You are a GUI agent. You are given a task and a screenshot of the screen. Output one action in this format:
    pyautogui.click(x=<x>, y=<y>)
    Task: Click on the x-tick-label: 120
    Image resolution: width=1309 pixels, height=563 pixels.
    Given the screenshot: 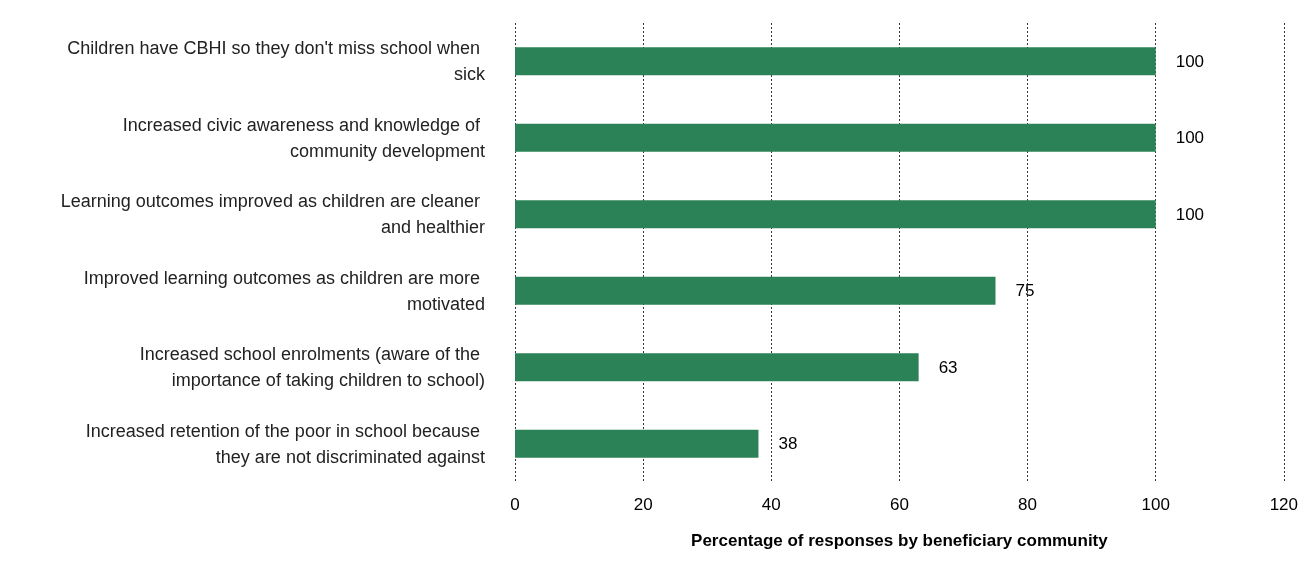 What is the action you would take?
    pyautogui.click(x=1284, y=504)
    